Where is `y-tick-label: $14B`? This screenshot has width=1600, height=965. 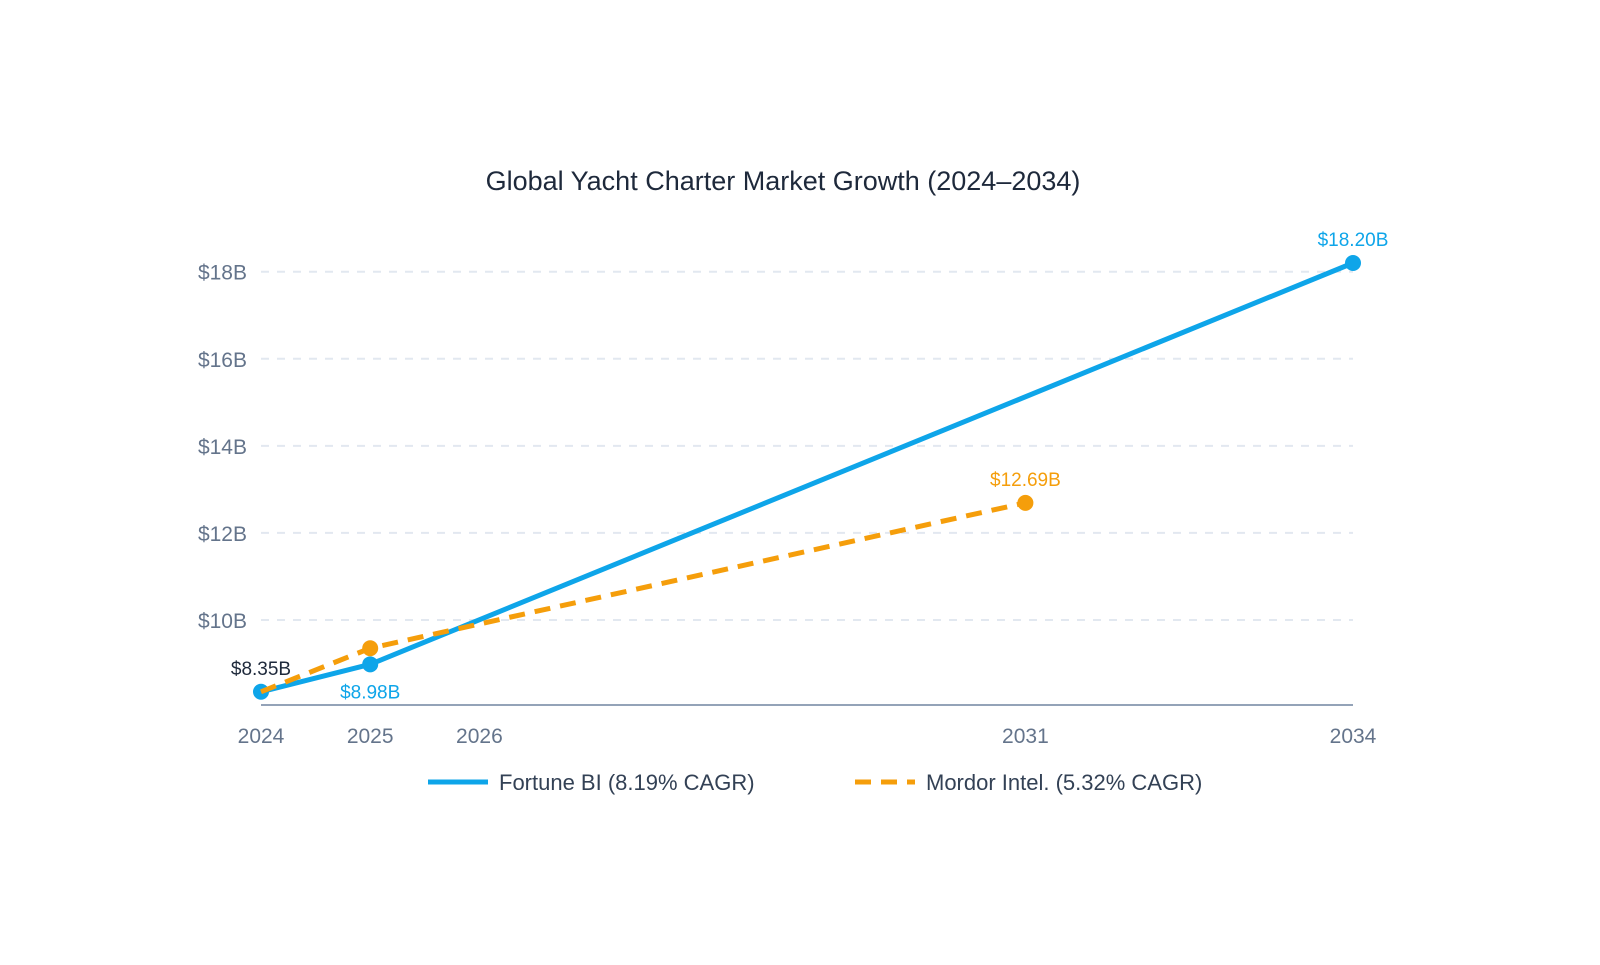 y-tick-label: $14B is located at coordinates (222, 447).